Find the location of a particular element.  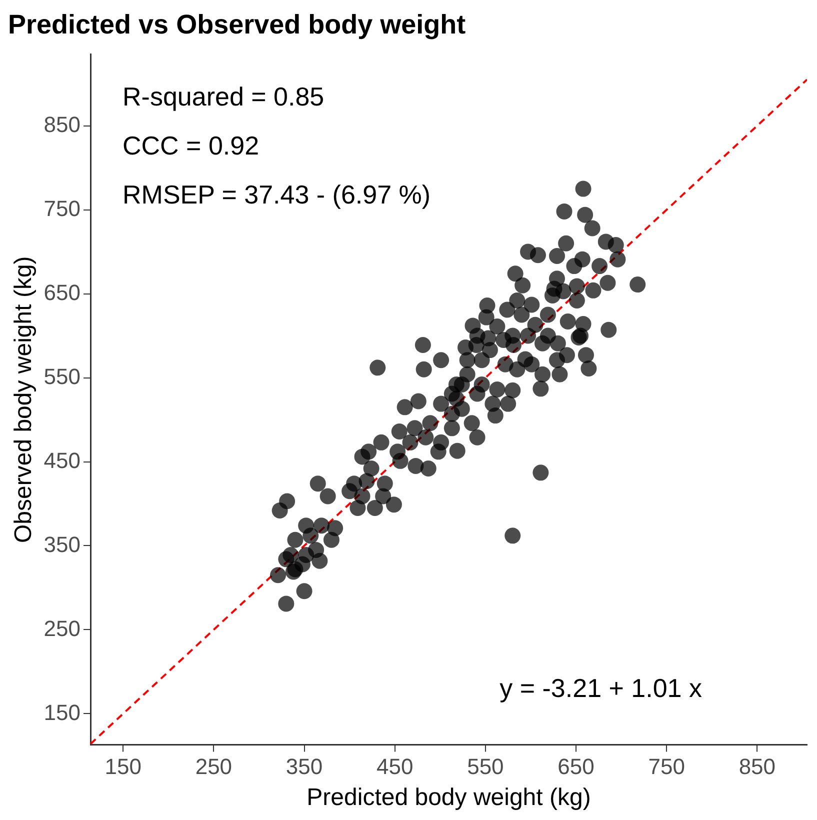

x-tick-label: 550 is located at coordinates (485, 767).